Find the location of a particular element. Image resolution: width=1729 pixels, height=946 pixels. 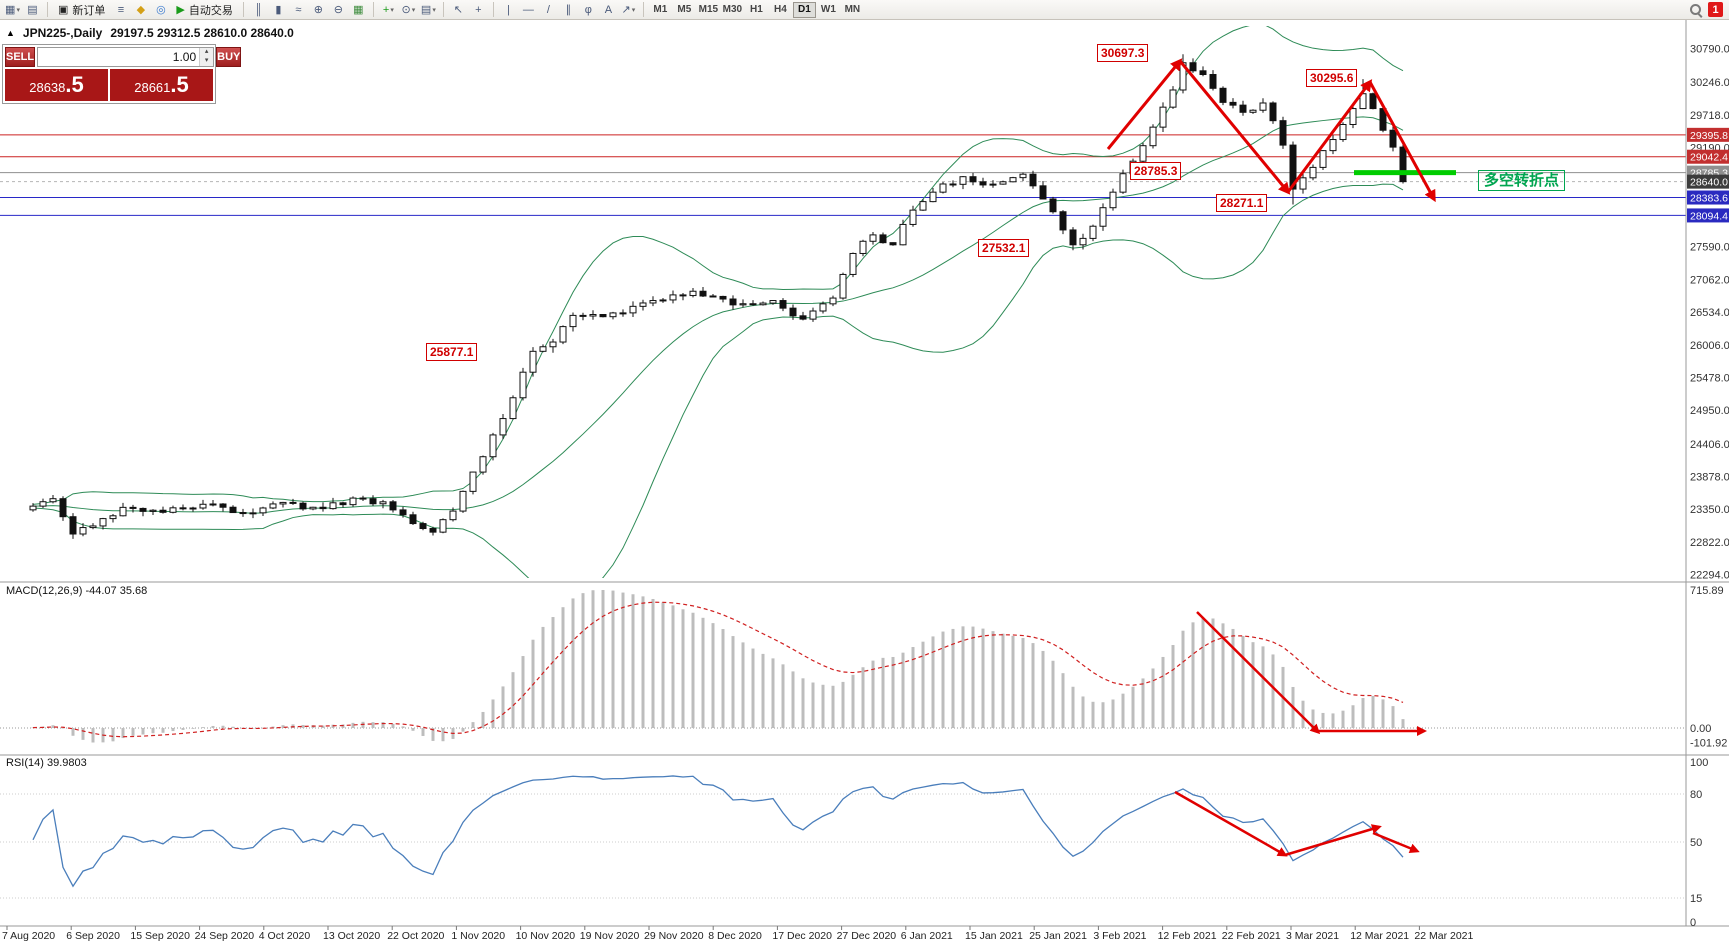

price-tick-label: 30246.0 is located at coordinates (1709, 83).